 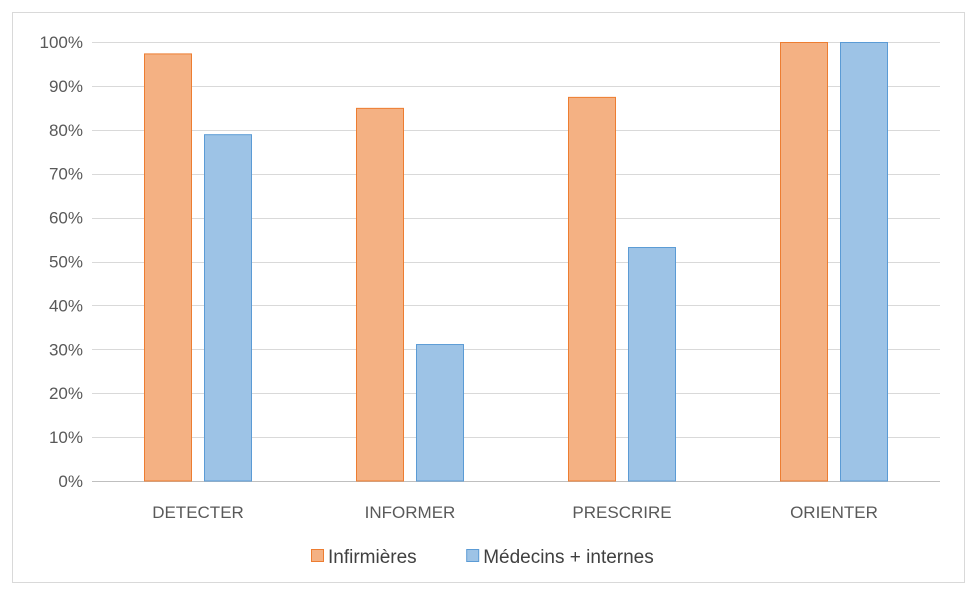 I want to click on x-axis: DETECTER INFORMER PRESCRIRE ORIENTER, so click(x=515, y=512).